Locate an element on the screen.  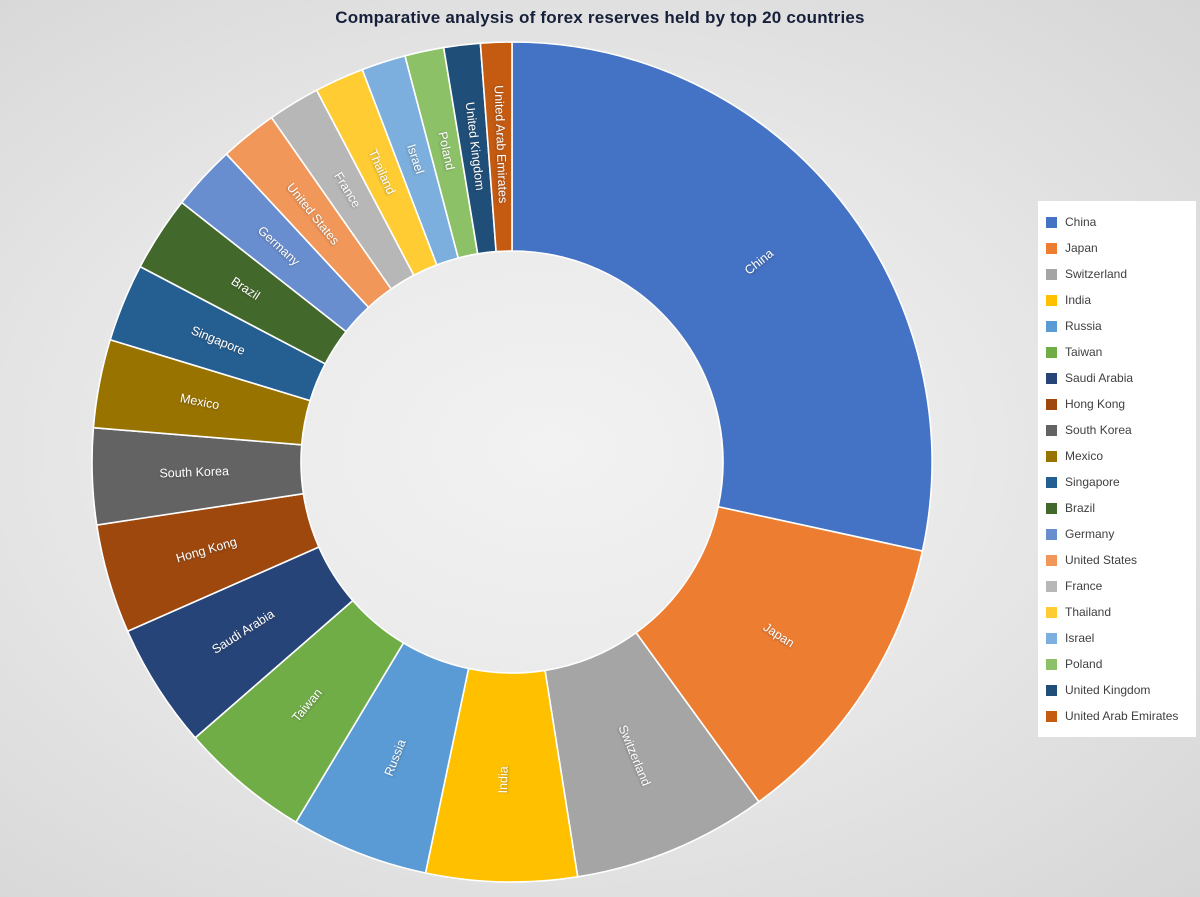
legend-label: United Arab Emirates is located at coordinates (1122, 716).